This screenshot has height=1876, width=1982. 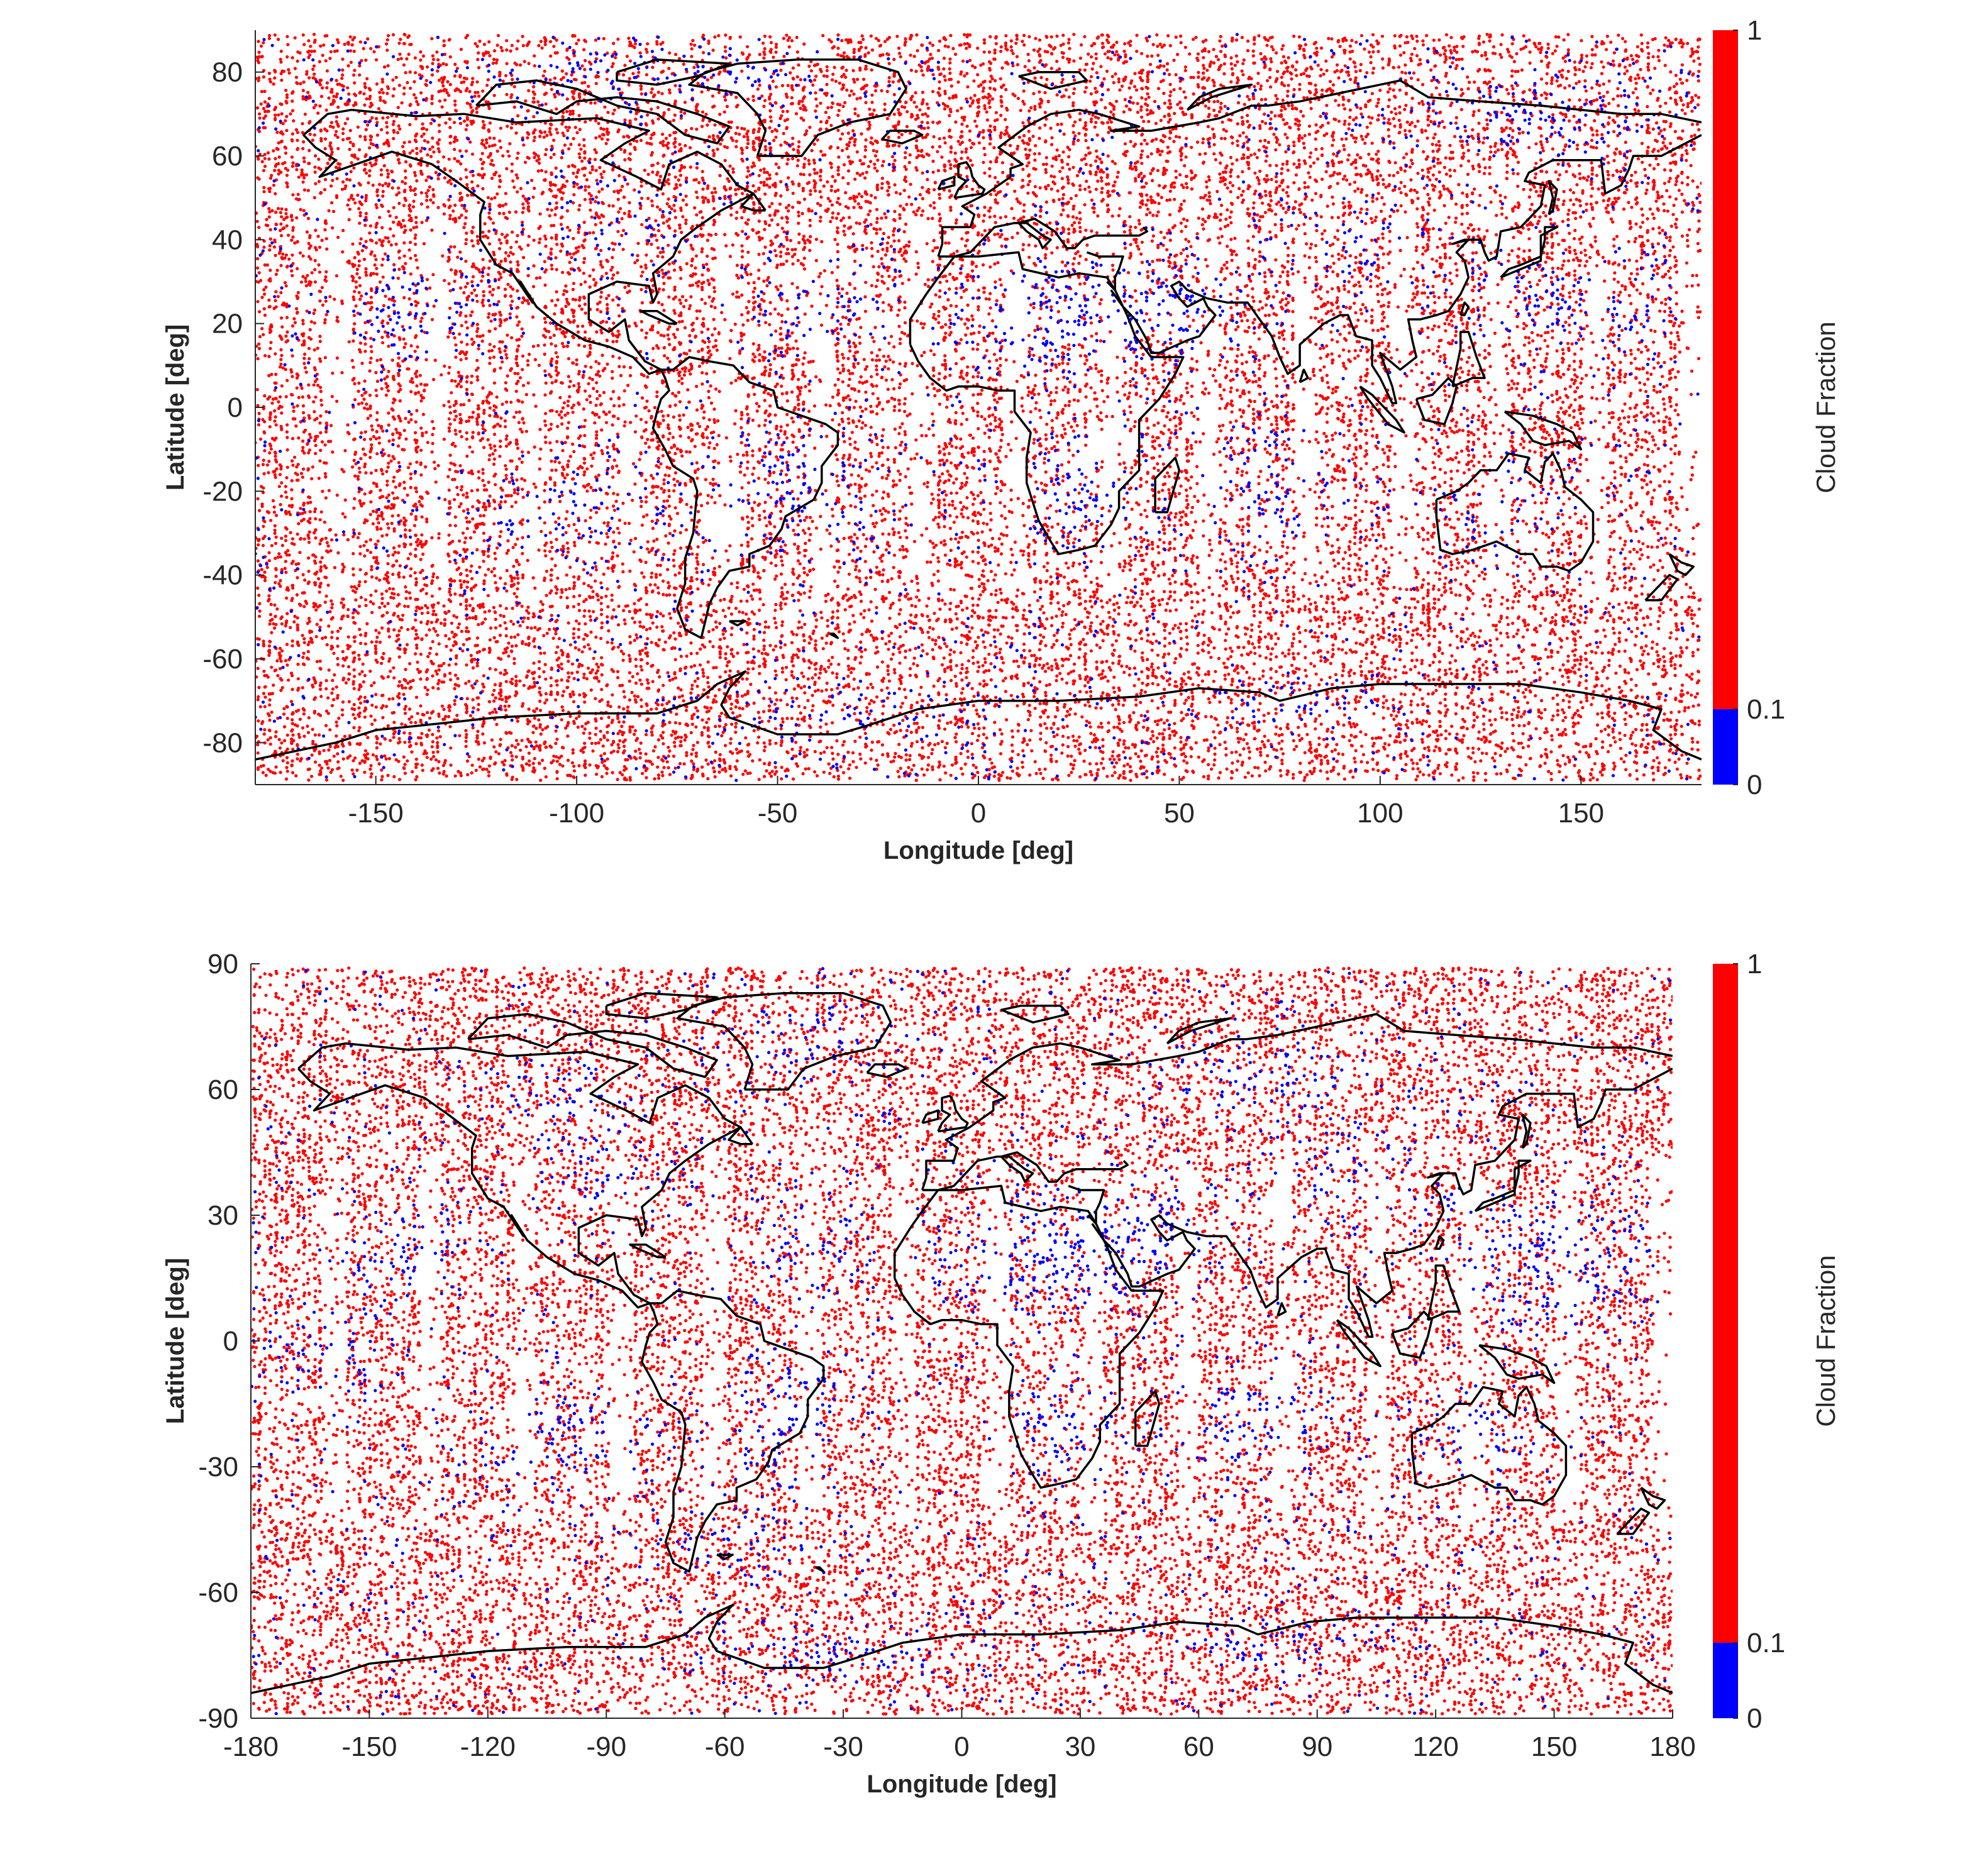 I want to click on x-tick-label: 50, so click(x=1179, y=813).